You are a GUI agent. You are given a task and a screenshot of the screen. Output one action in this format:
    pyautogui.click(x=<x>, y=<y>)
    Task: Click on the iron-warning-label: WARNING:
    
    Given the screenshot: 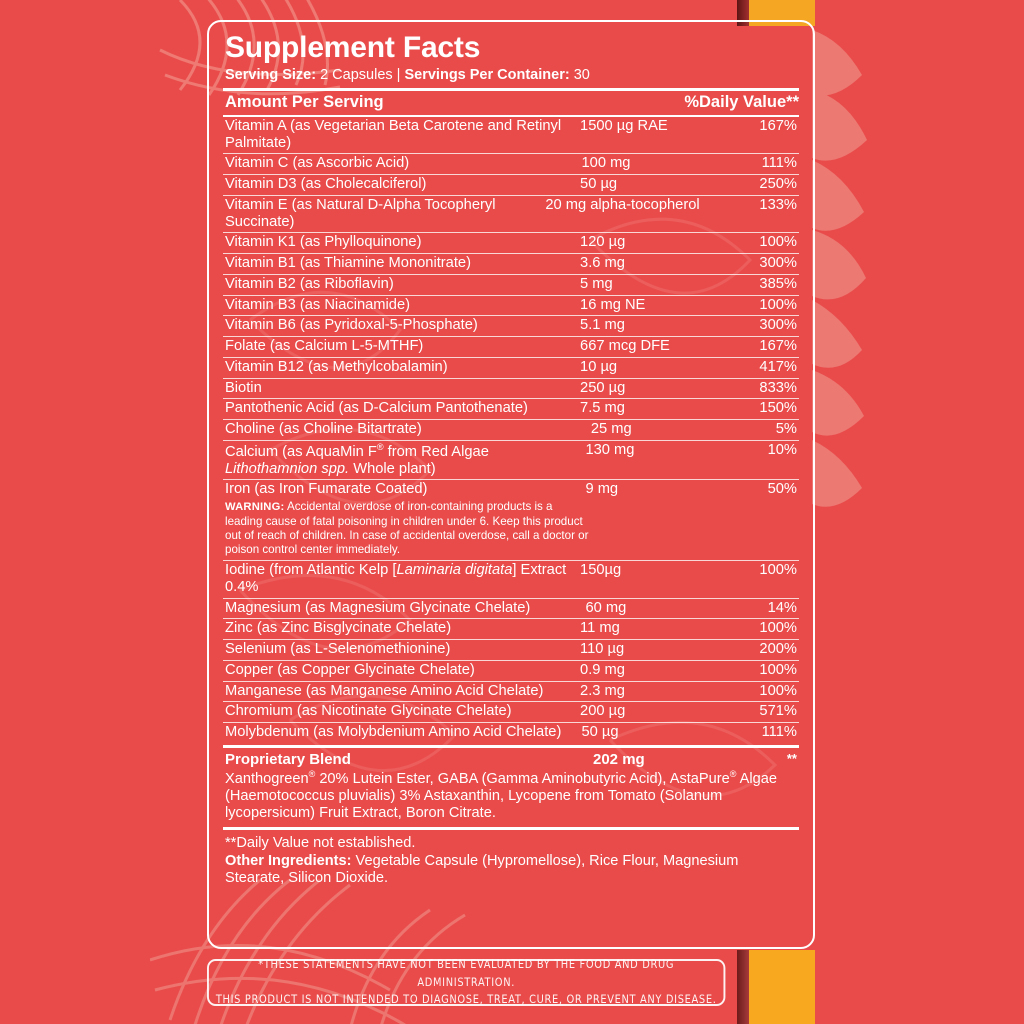 What is the action you would take?
    pyautogui.click(x=255, y=507)
    